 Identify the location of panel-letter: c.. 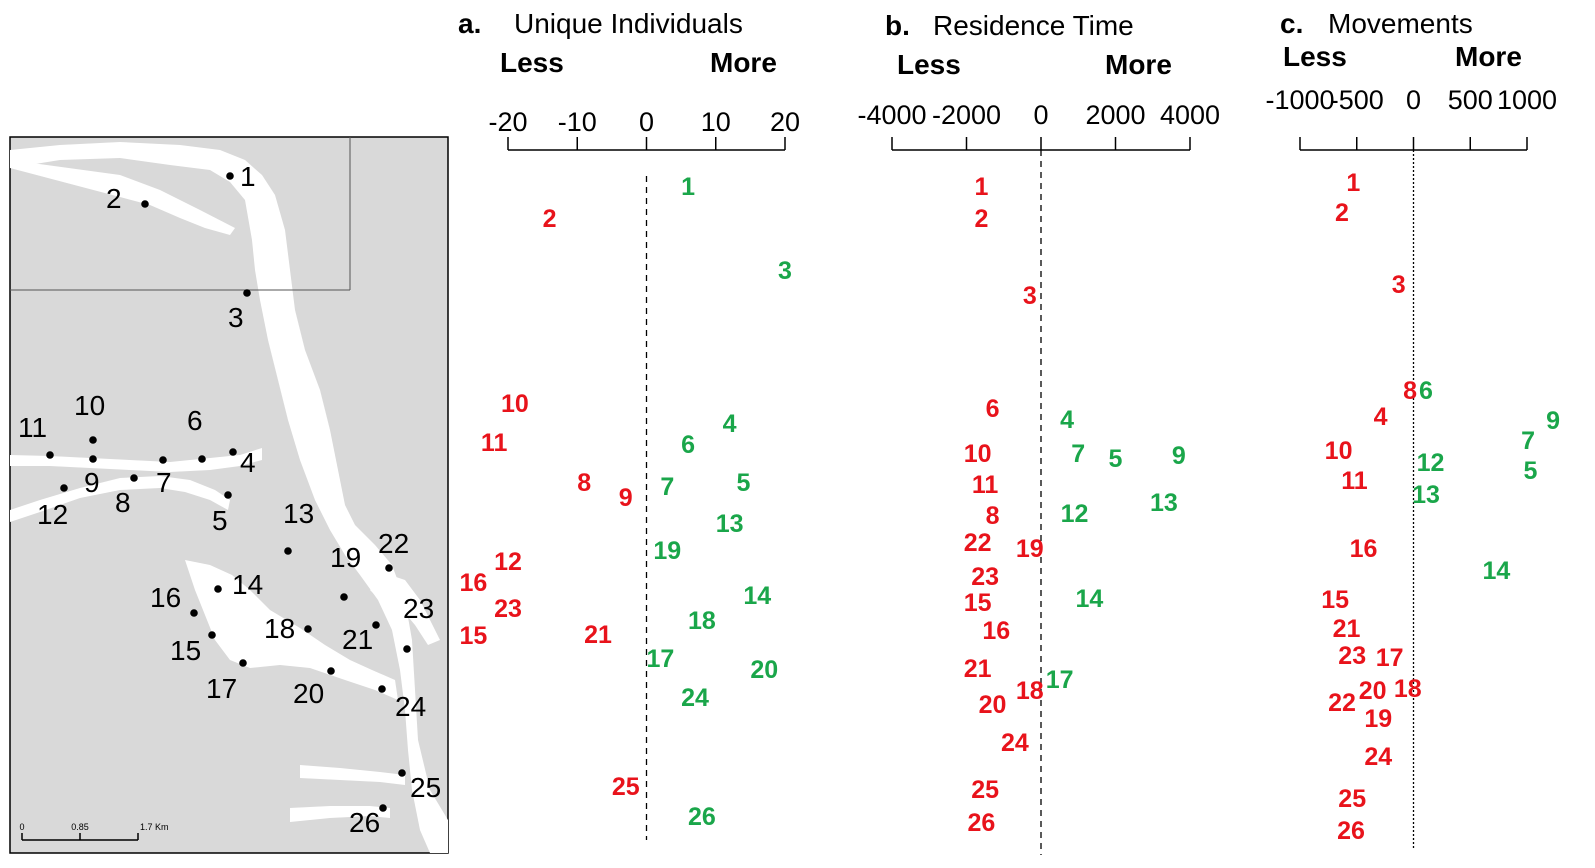
(1291, 23).